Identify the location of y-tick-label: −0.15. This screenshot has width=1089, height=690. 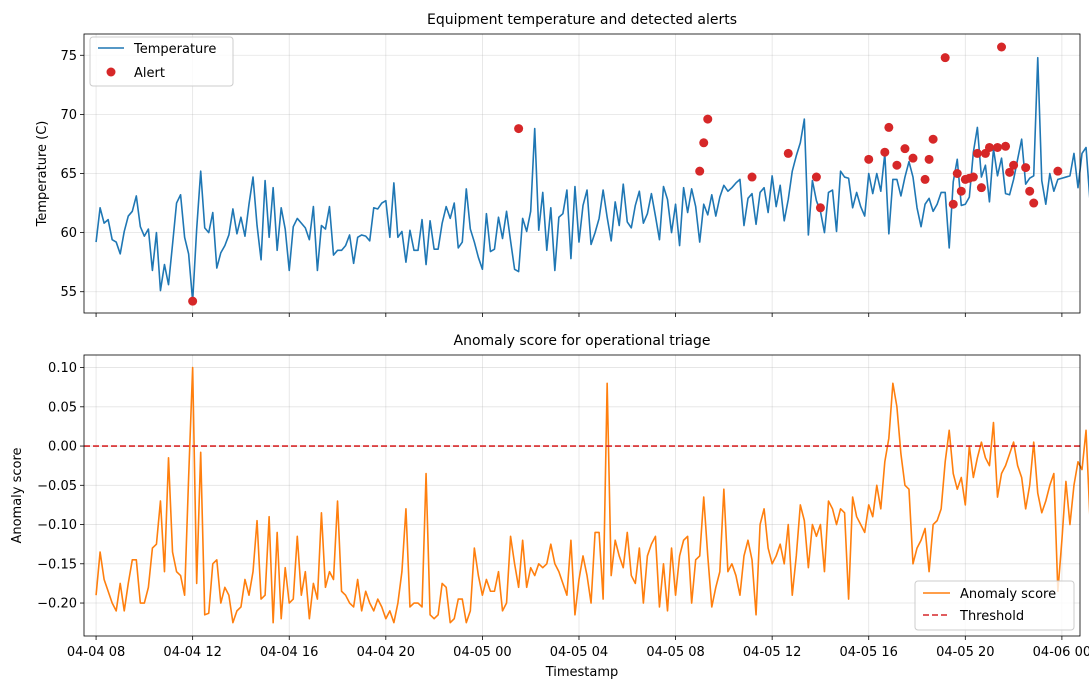
(57, 564).